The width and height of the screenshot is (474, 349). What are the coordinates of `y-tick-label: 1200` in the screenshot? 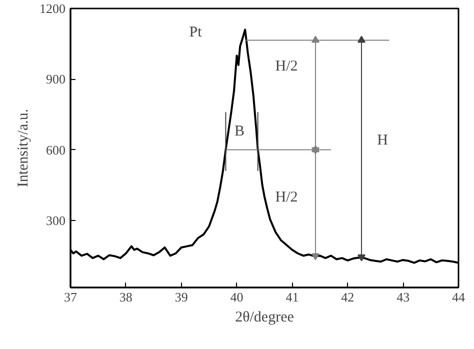 It's located at (53, 8).